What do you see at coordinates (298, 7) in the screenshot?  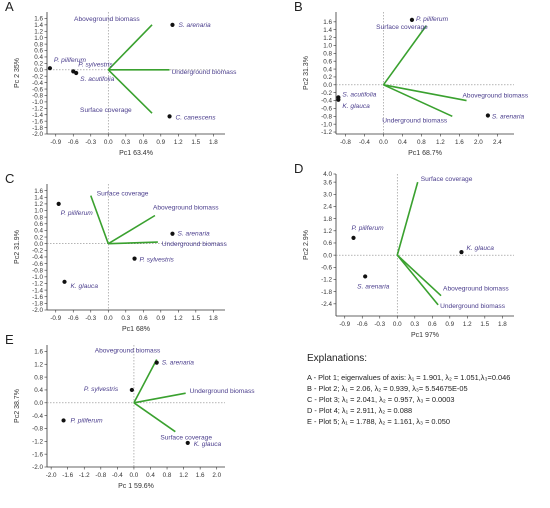 I see `panel-b-letter: B` at bounding box center [298, 7].